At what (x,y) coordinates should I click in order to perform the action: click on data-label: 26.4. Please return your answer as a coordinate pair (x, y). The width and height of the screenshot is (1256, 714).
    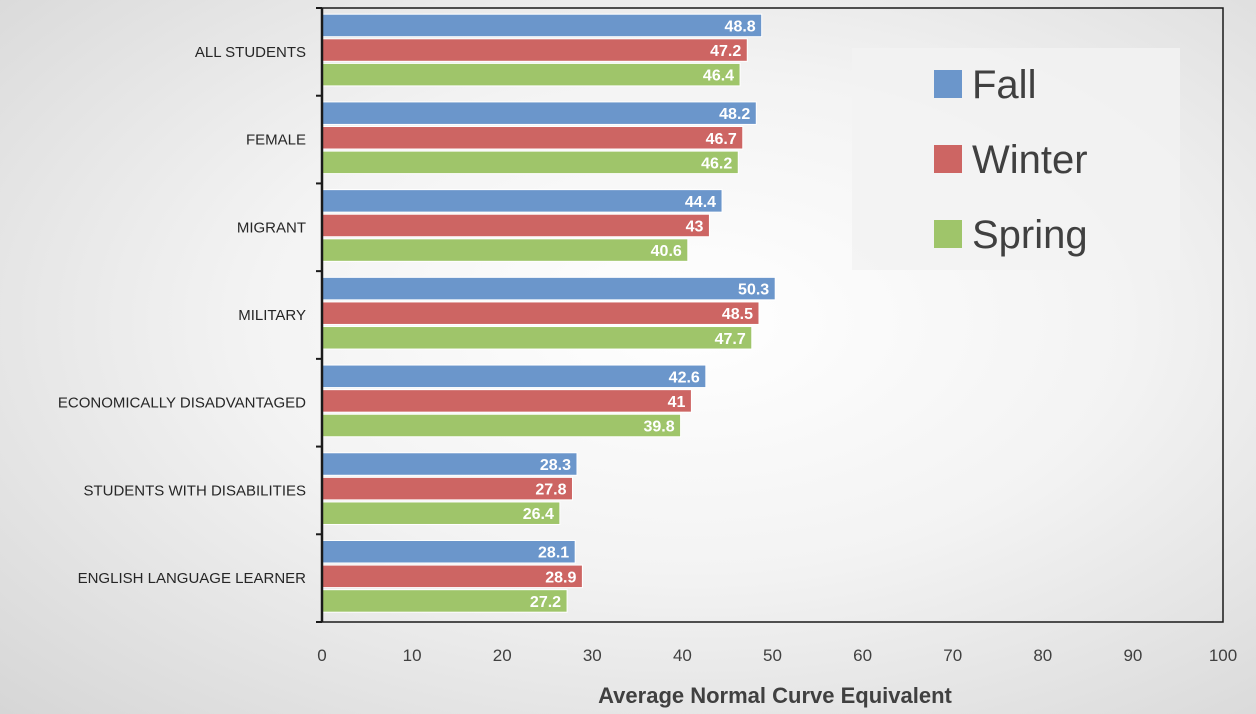
    Looking at the image, I should click on (538, 514).